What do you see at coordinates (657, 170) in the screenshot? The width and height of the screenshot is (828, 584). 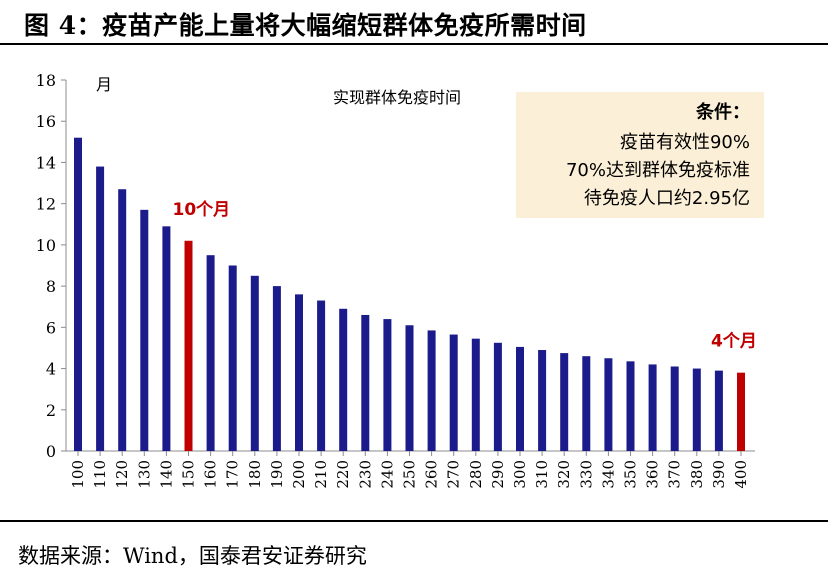 I see `note-line: 70%达到群体免疫标准` at bounding box center [657, 170].